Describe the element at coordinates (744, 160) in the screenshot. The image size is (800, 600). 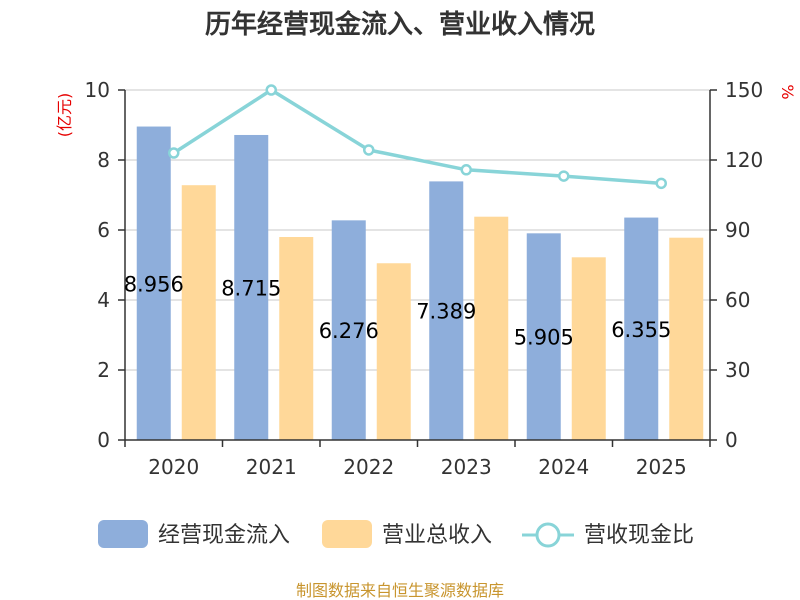
I see `y-right-tick-label: 120` at that location.